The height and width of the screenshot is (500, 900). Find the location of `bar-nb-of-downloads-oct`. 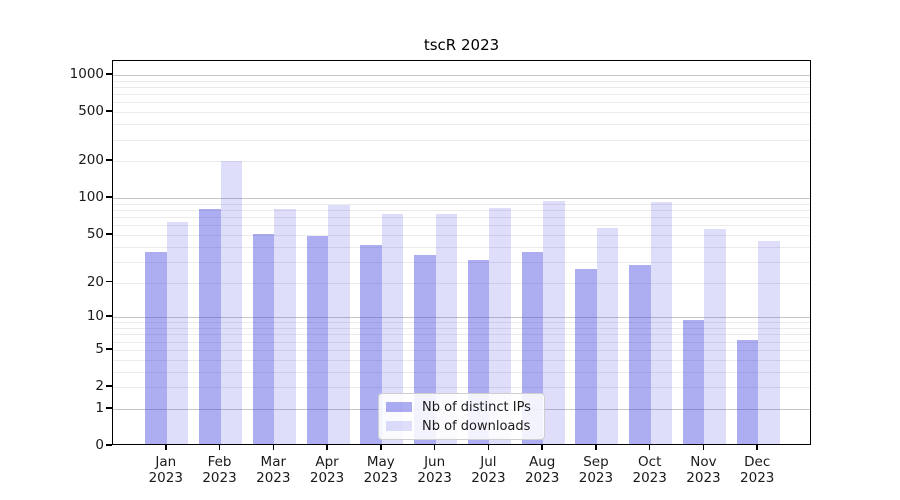

bar-nb-of-downloads-oct is located at coordinates (661, 322).